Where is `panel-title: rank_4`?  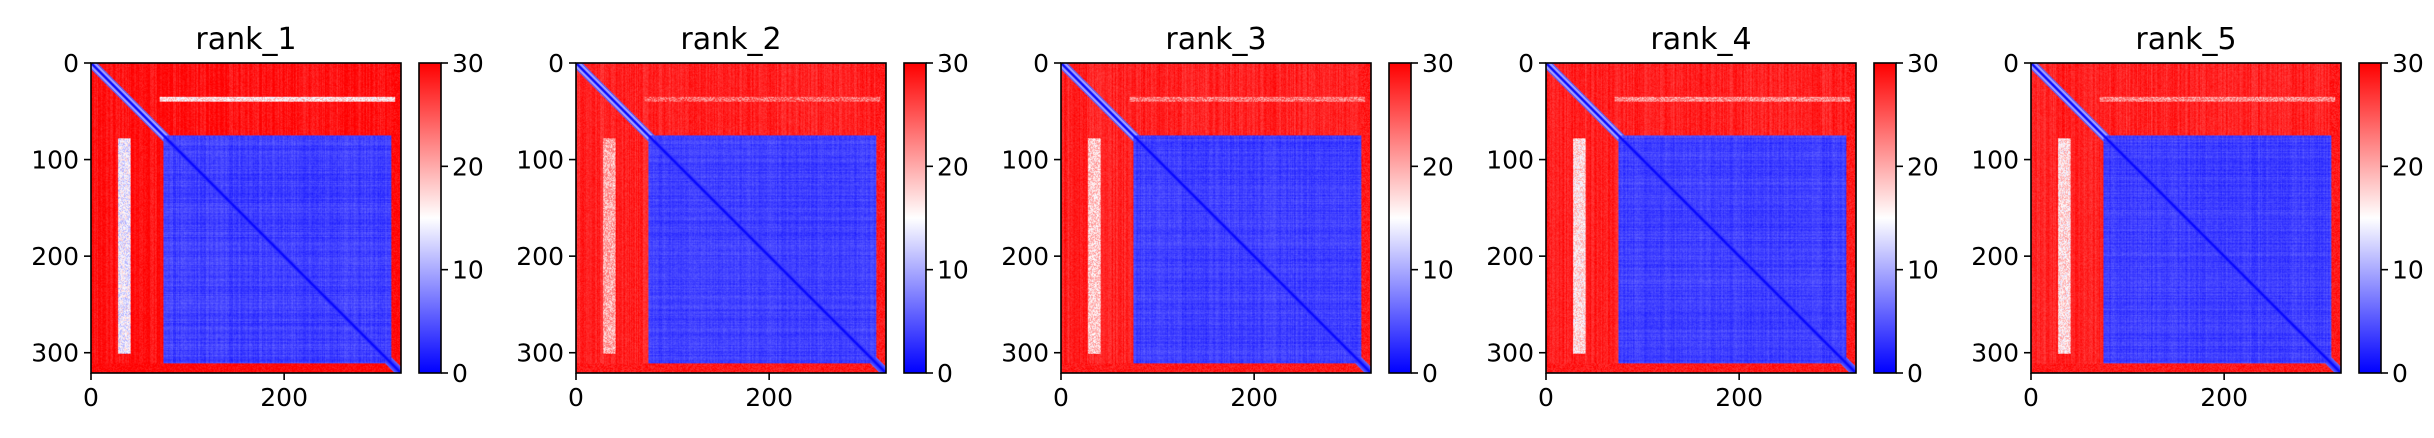
panel-title: rank_4 is located at coordinates (1700, 39).